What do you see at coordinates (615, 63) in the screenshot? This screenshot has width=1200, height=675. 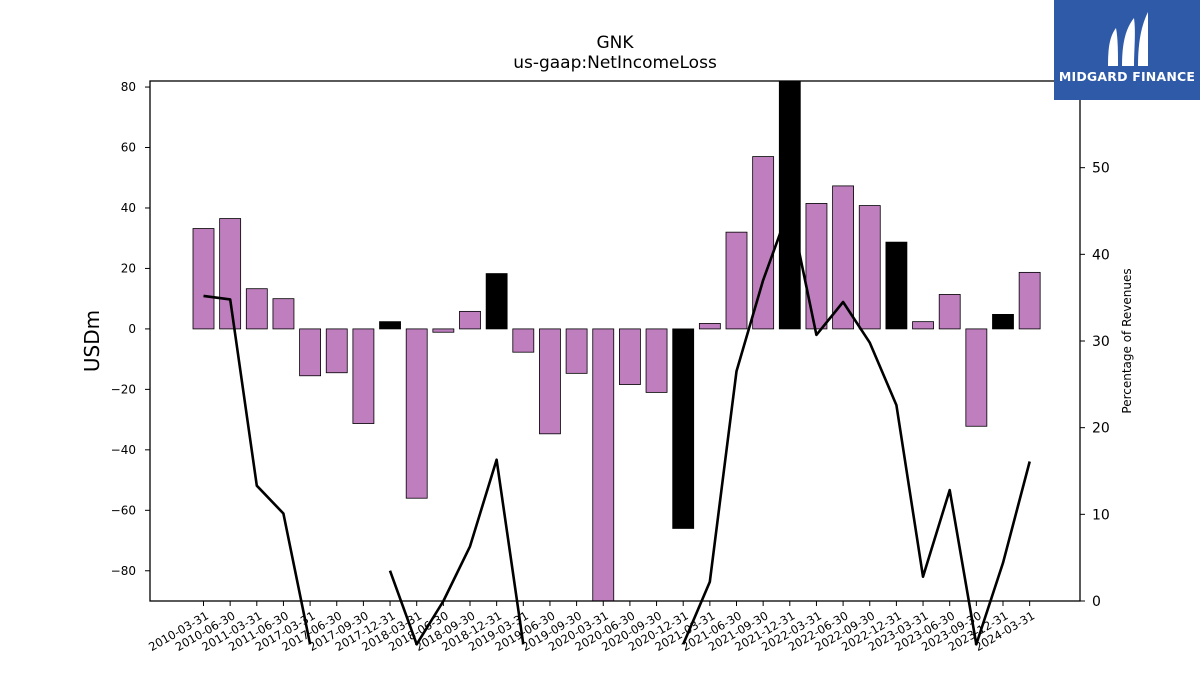 I see `chart-subtitle: us-gaap:NetIncomeLoss` at bounding box center [615, 63].